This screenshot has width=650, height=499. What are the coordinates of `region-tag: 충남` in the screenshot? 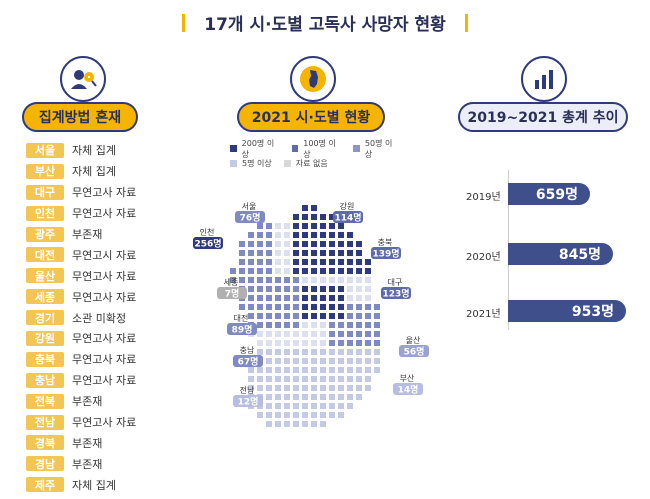 It's located at (45, 380).